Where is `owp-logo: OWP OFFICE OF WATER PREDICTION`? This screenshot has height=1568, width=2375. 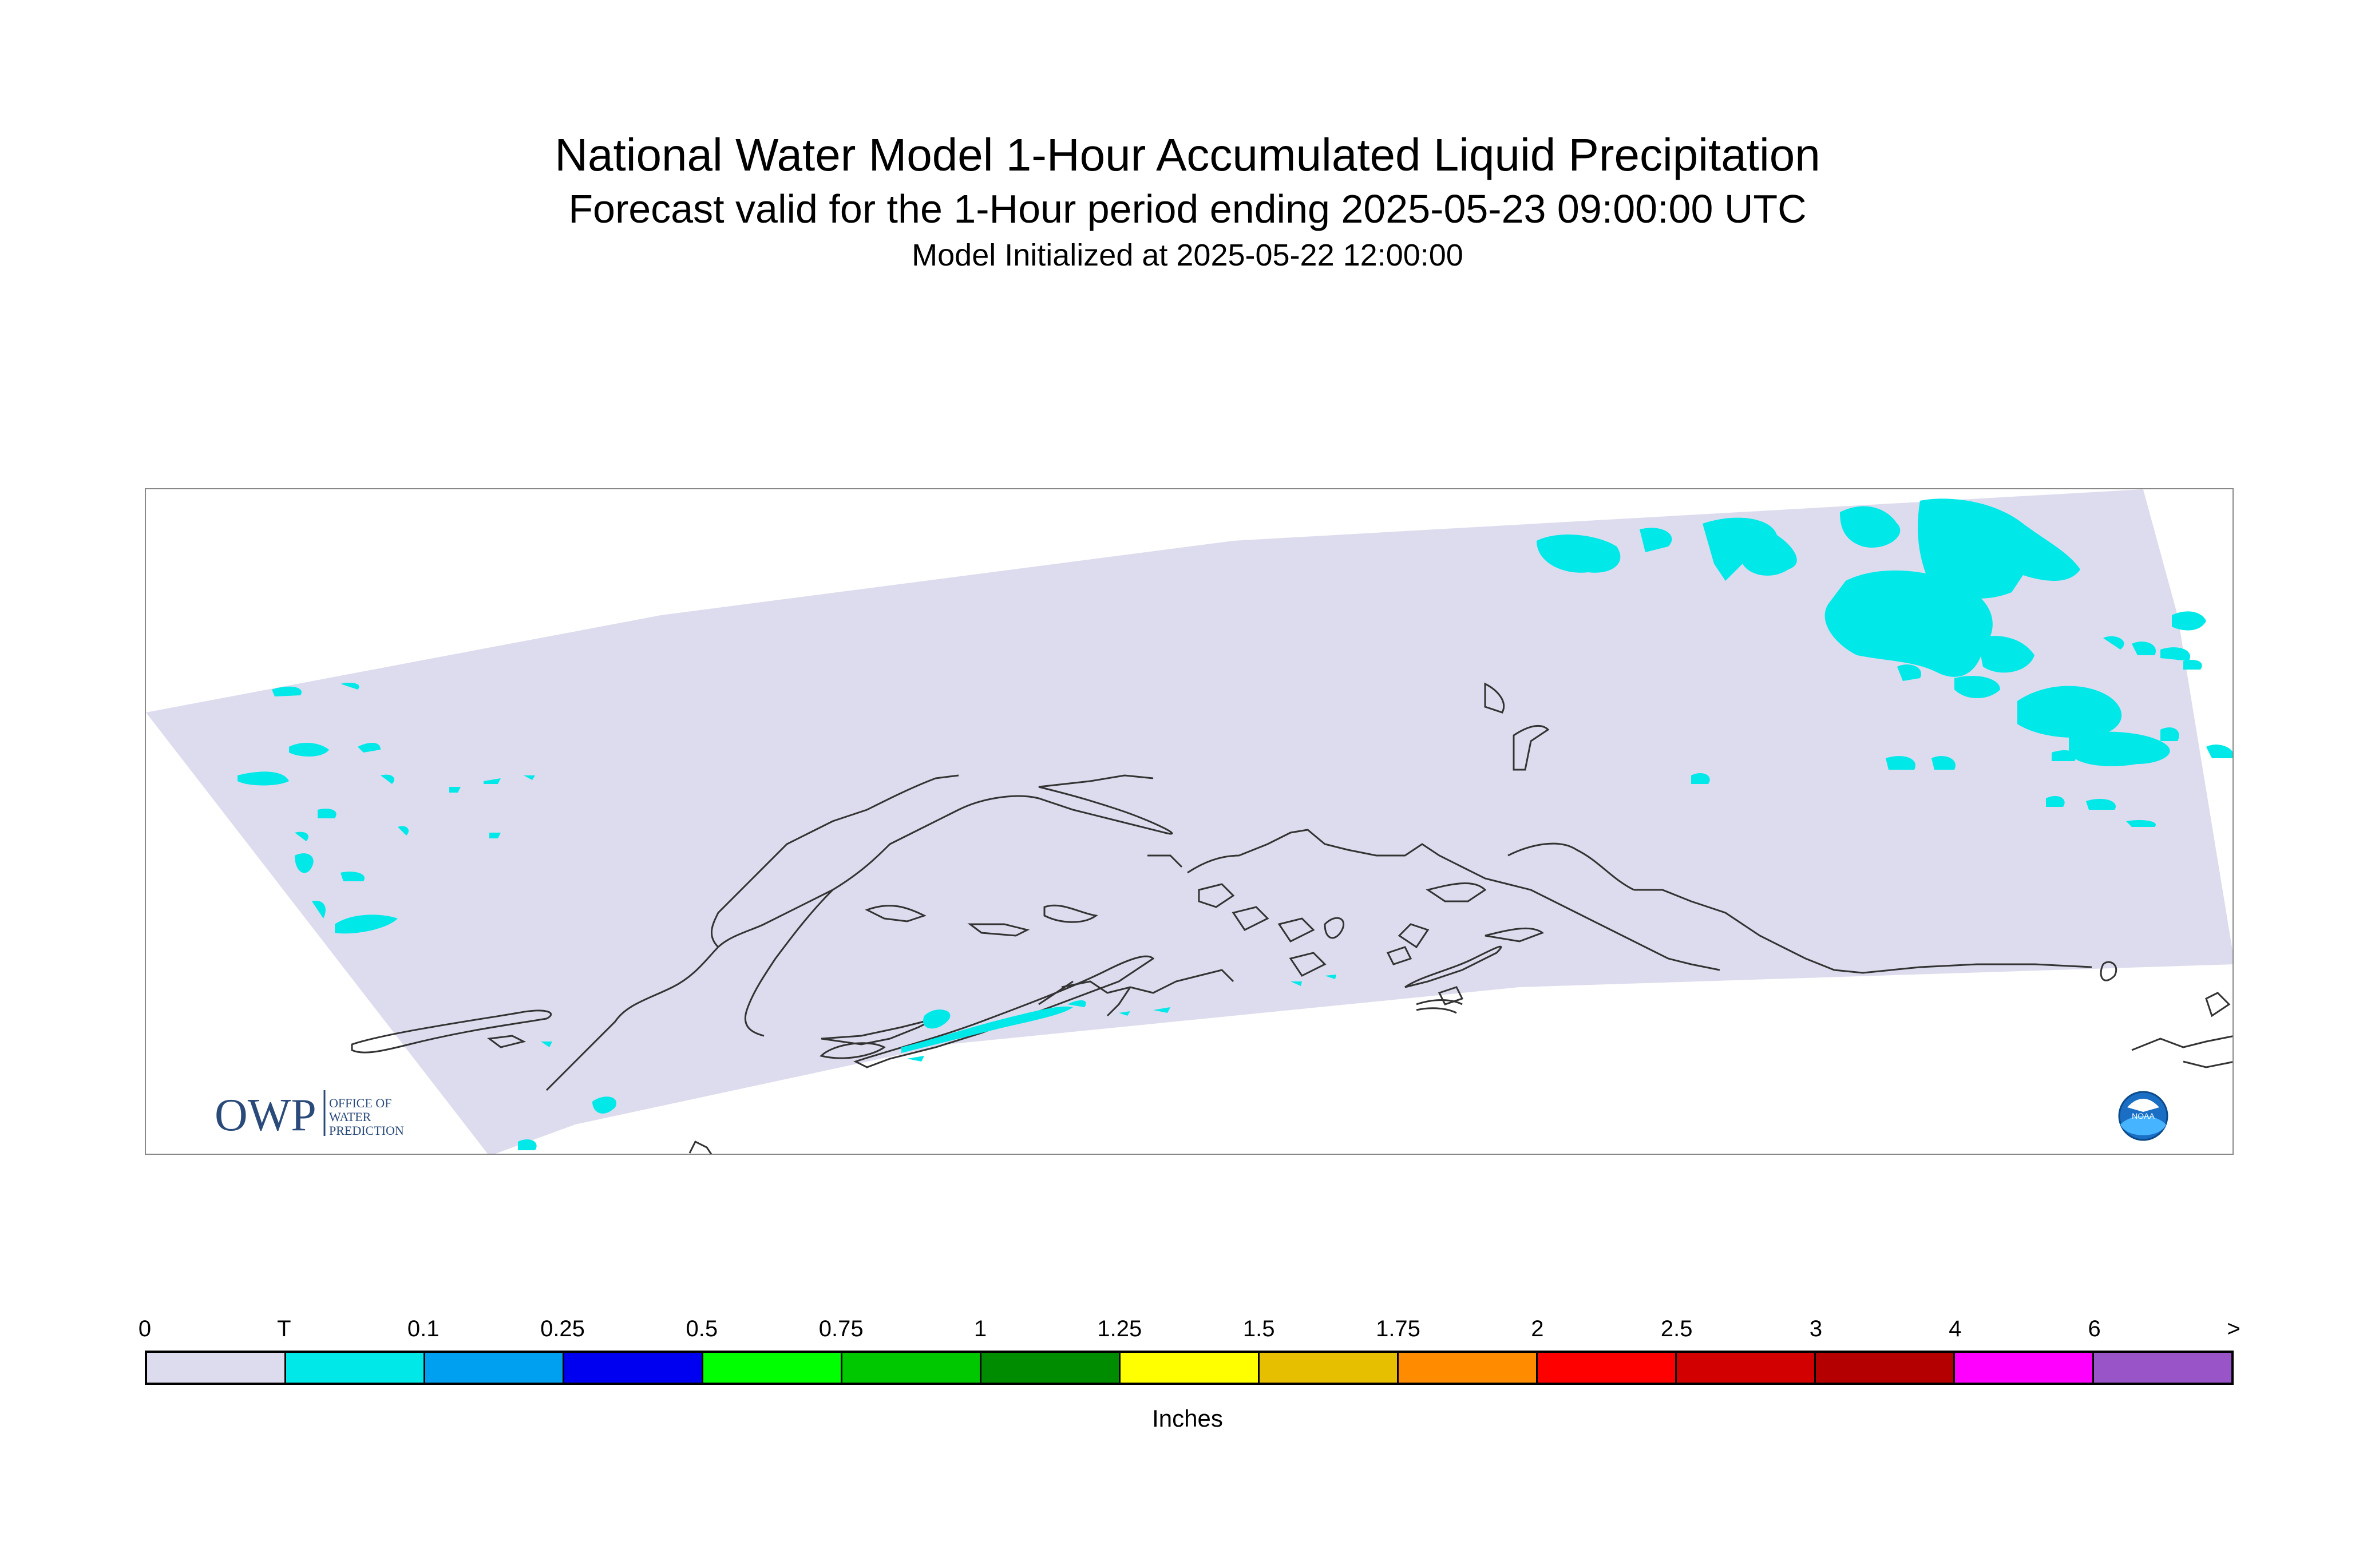 owp-logo: OWP OFFICE OF WATER PREDICTION is located at coordinates (309, 1115).